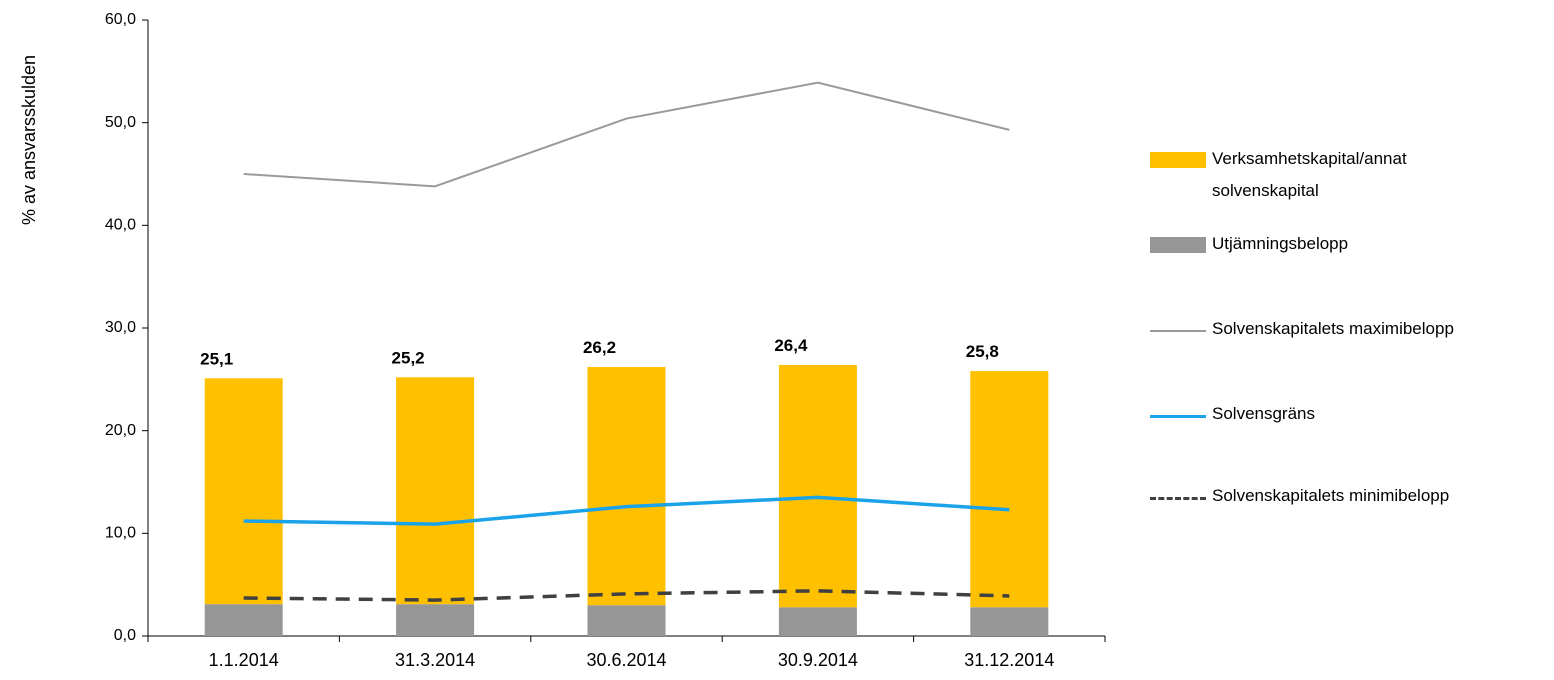 This screenshot has width=1554, height=680. Describe the element at coordinates (120, 19) in the screenshot. I see `y-tick-label: 60,0` at that location.